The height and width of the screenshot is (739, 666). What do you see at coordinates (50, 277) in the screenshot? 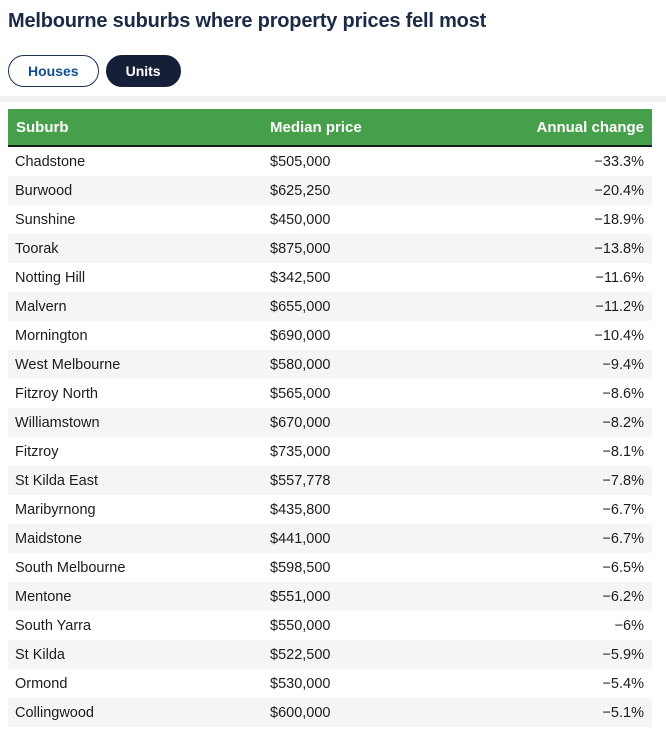
I see `suburb-cell: Notting Hill` at bounding box center [50, 277].